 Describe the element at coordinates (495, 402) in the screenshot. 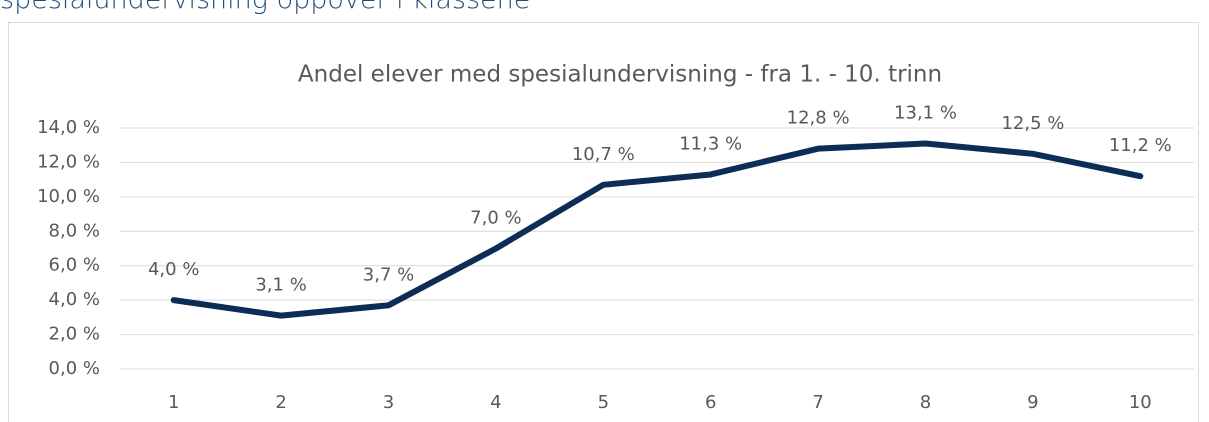

I see `x-tick-label: 4` at that location.